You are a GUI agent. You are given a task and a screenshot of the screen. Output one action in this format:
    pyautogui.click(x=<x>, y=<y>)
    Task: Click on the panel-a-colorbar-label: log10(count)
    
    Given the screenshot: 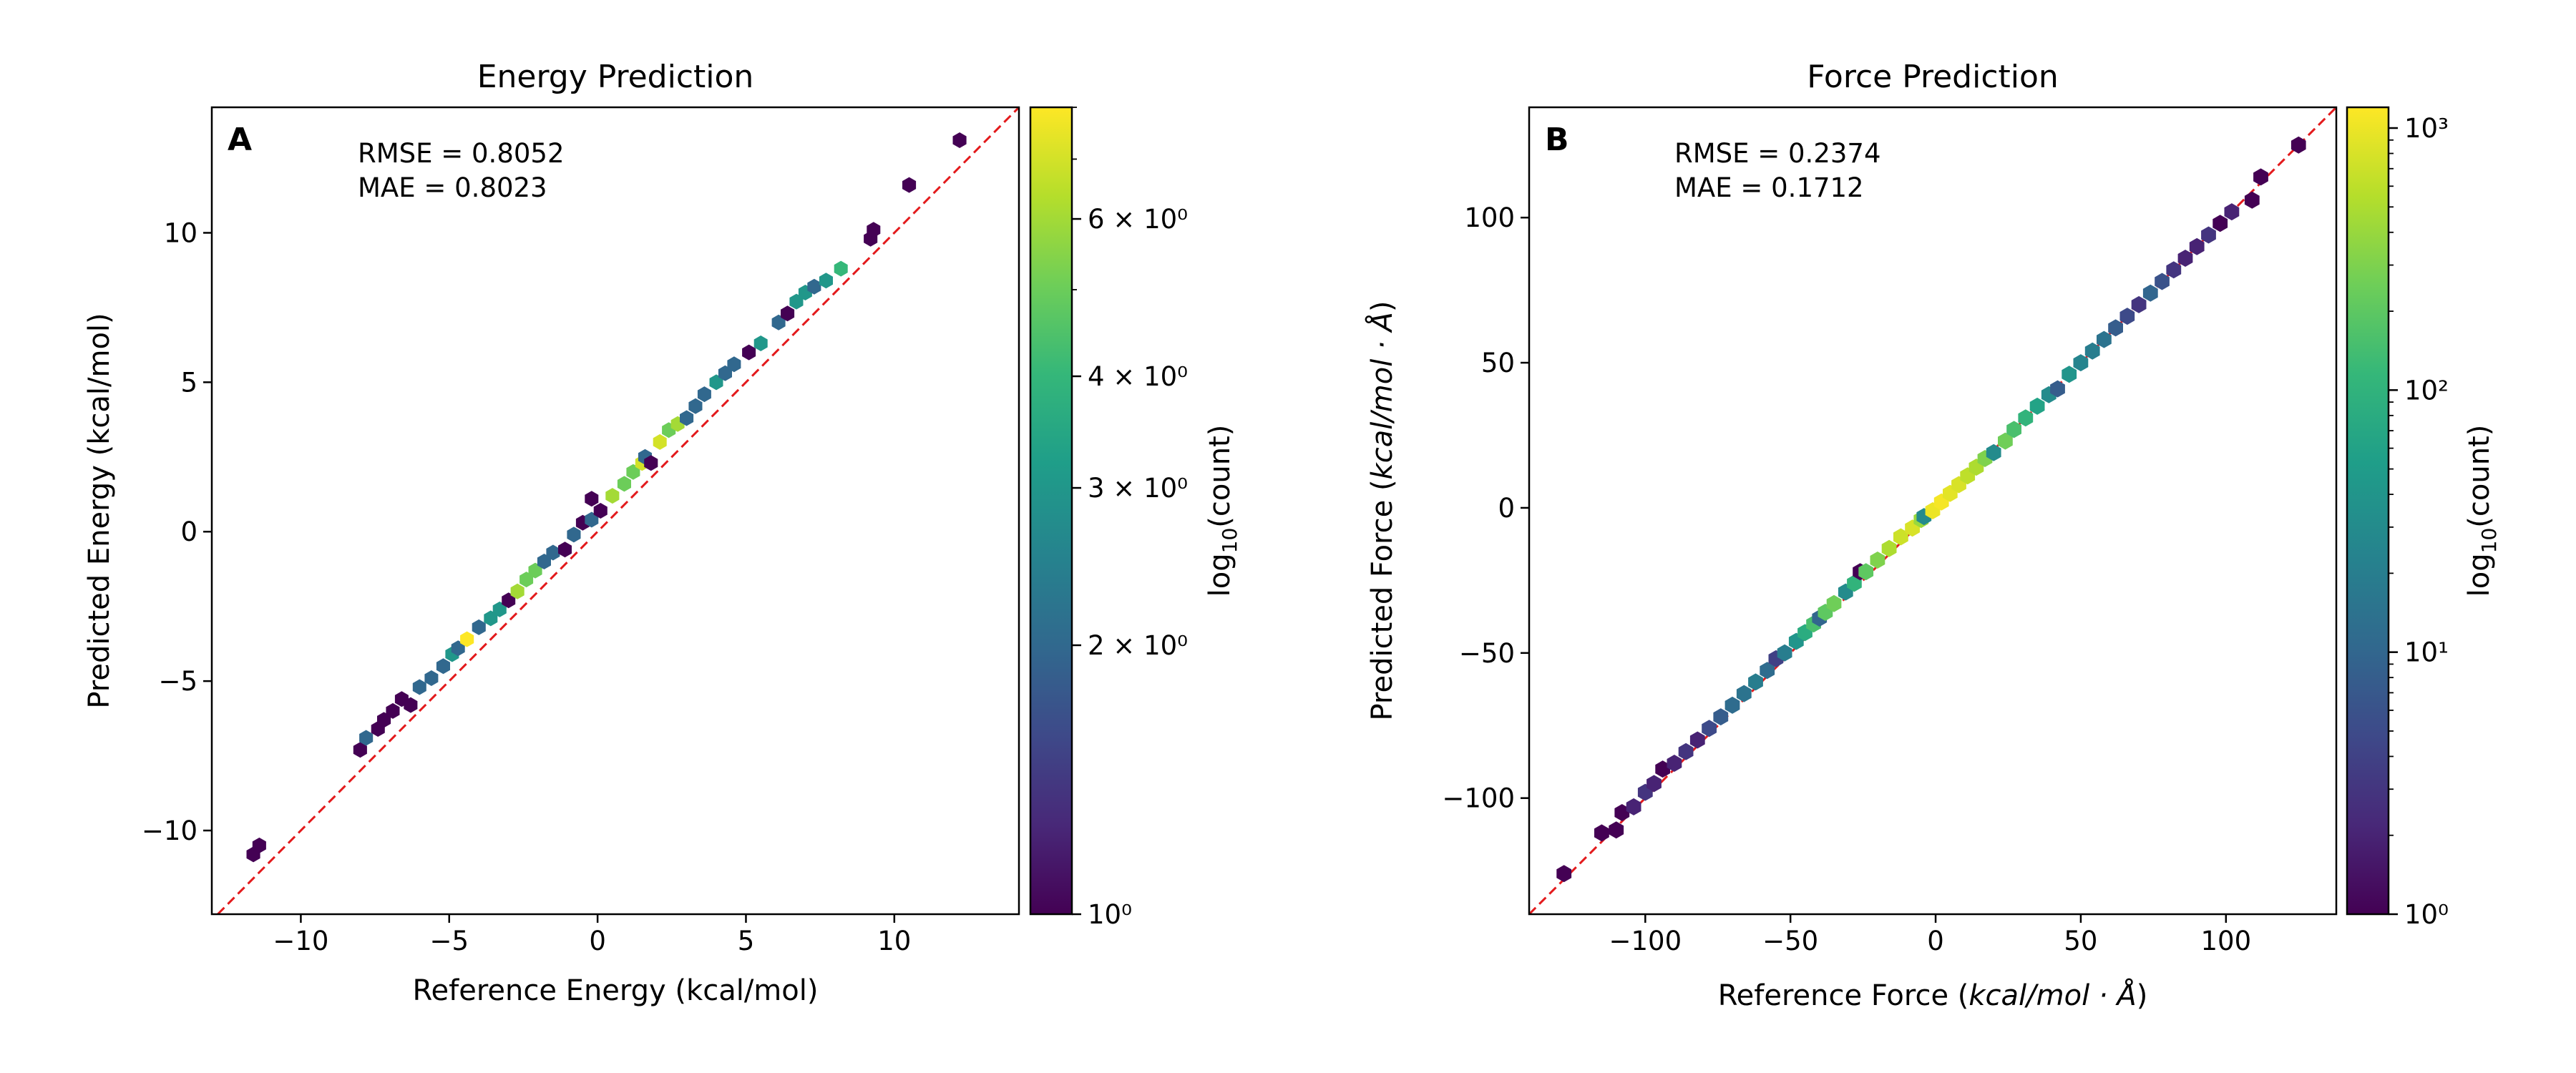 What is the action you would take?
    pyautogui.click(x=1222, y=511)
    